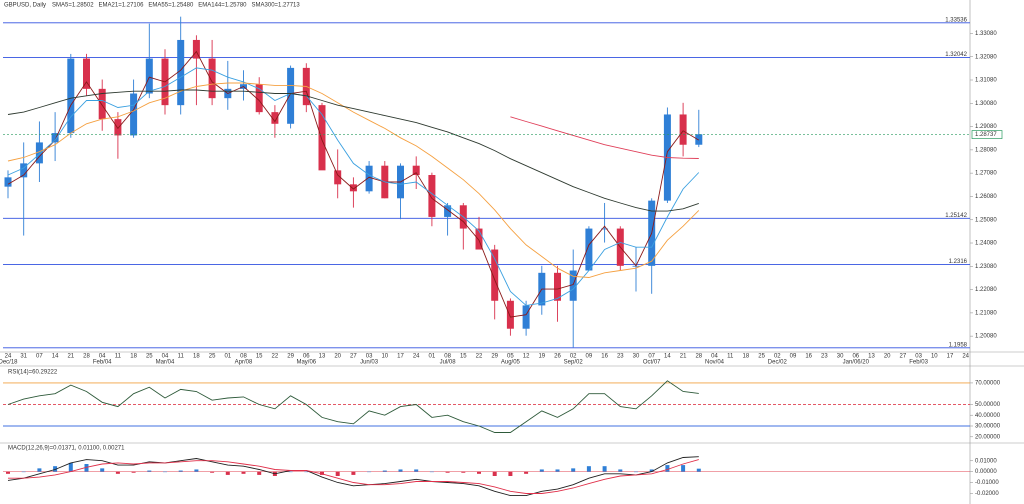  I want to click on y-tick-label: 50.00000, so click(988, 405).